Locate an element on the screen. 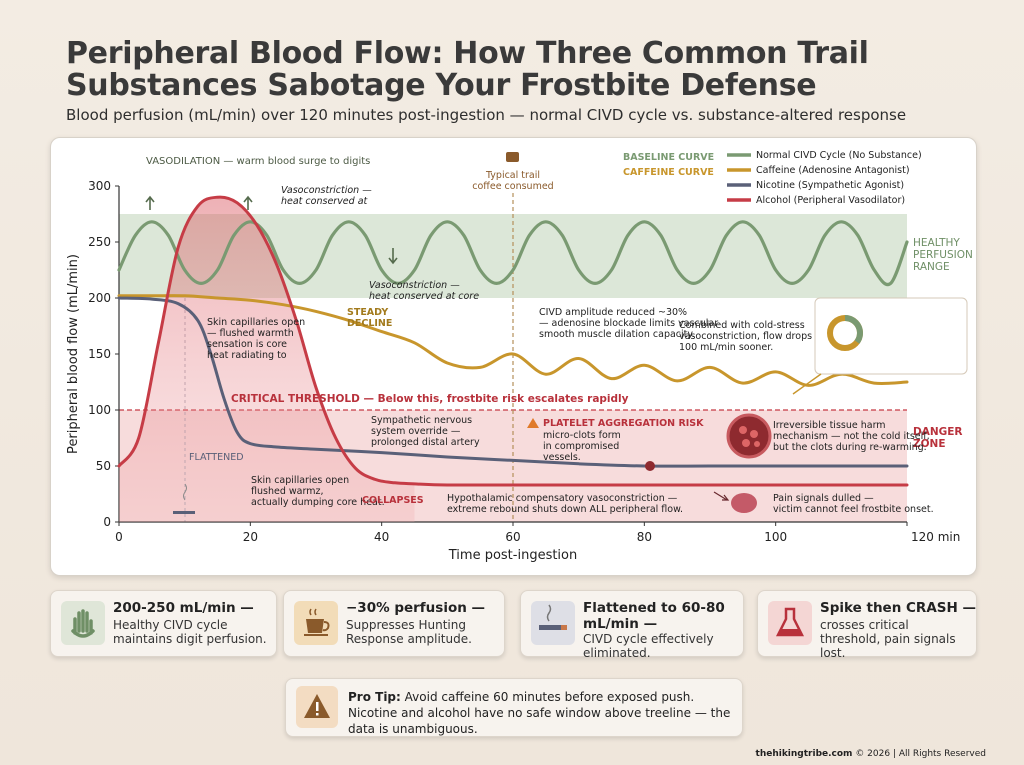 This screenshot has width=1024, height=765. warning-icon is located at coordinates (317, 707).